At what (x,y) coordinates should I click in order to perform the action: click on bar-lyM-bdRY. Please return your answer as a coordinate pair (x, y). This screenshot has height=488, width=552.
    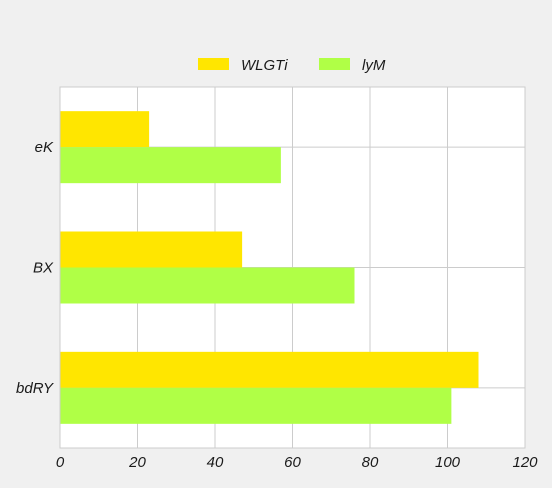
    Looking at the image, I should click on (255, 406).